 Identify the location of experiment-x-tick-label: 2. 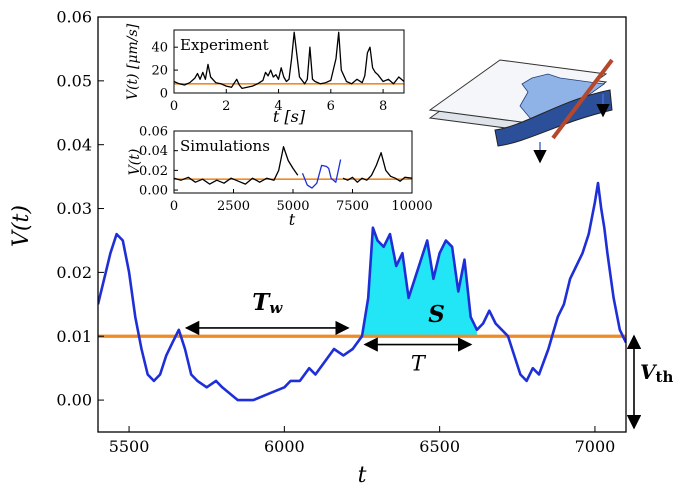
(226, 106).